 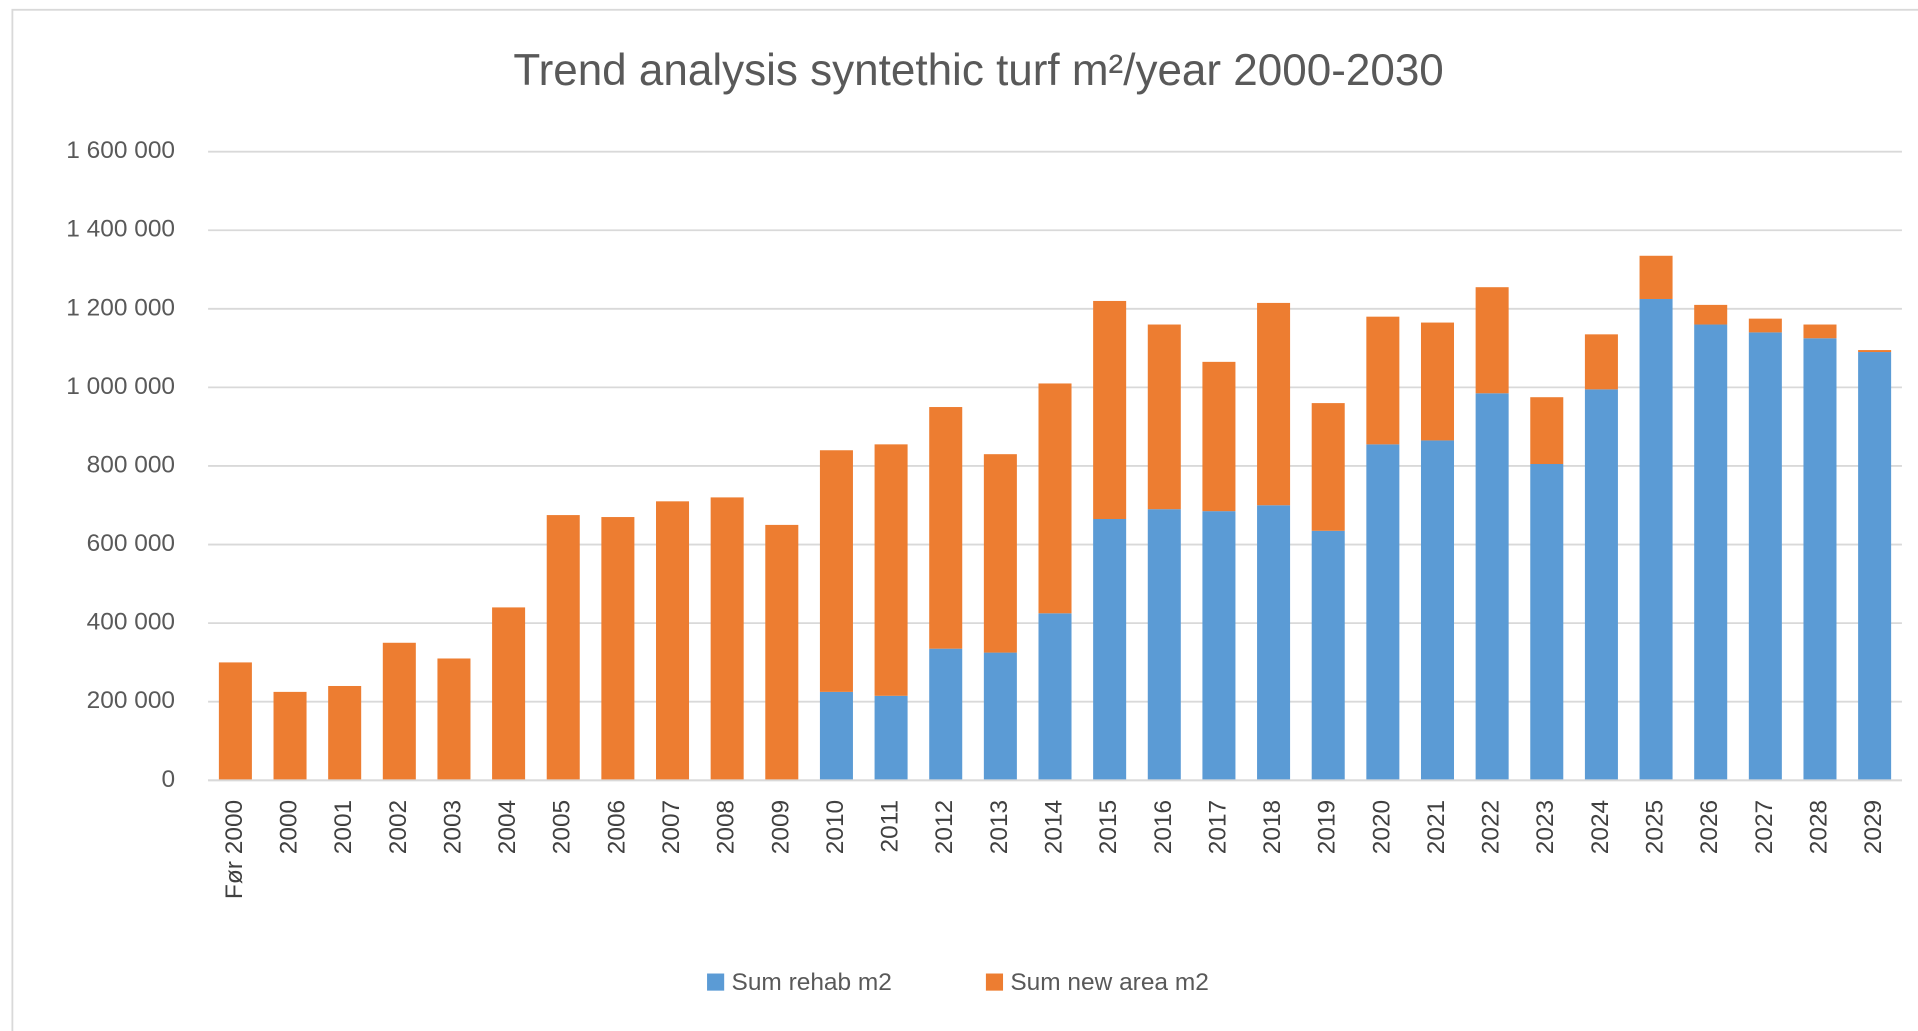 I want to click on x-tick-label: 2026, so click(x=1709, y=827).